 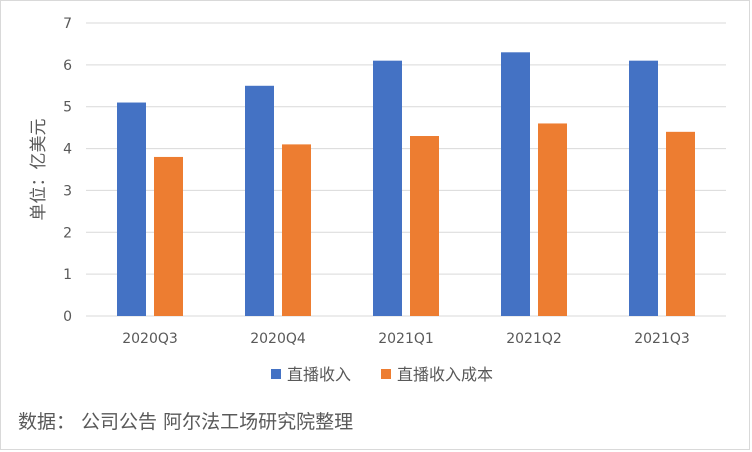 I want to click on source-note: 数据： 公司公告 阿尔法工场研究院整理, so click(x=186, y=422).